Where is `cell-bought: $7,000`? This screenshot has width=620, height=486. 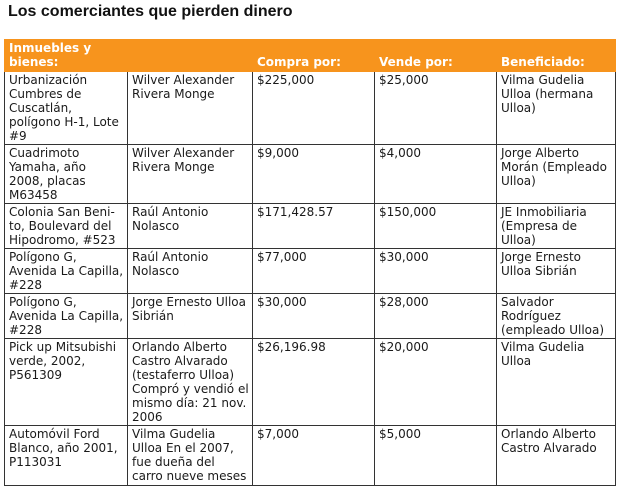 cell-bought: $7,000 is located at coordinates (313, 455).